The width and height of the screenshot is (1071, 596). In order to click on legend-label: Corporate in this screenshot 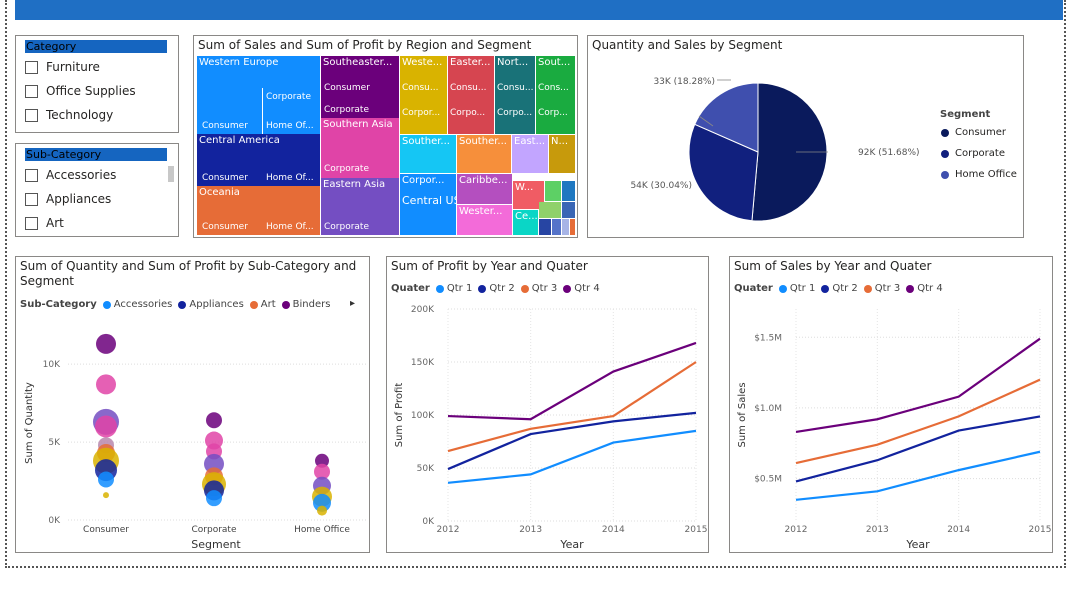, I will do `click(980, 153)`.